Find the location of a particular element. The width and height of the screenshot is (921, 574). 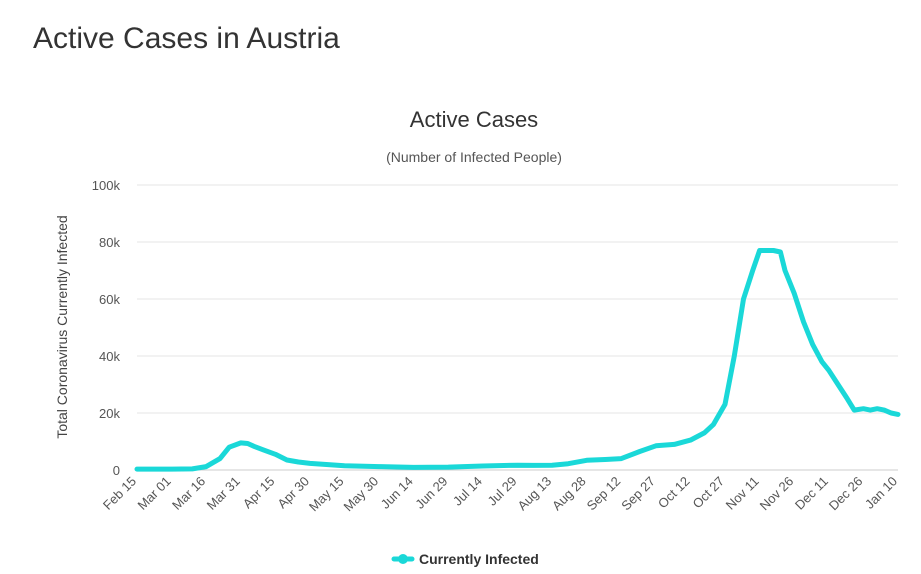

x-tick-label: May 15 is located at coordinates (326, 494).